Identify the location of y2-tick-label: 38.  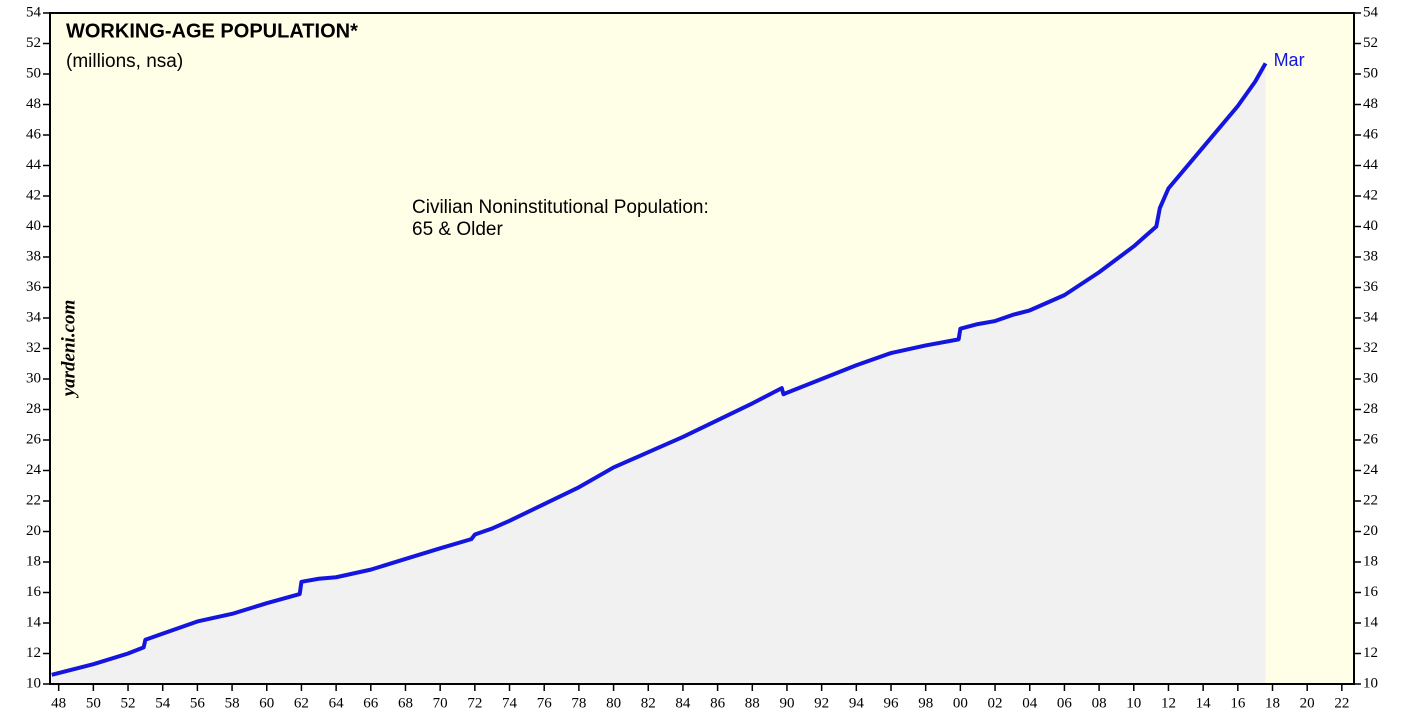
(1370, 256).